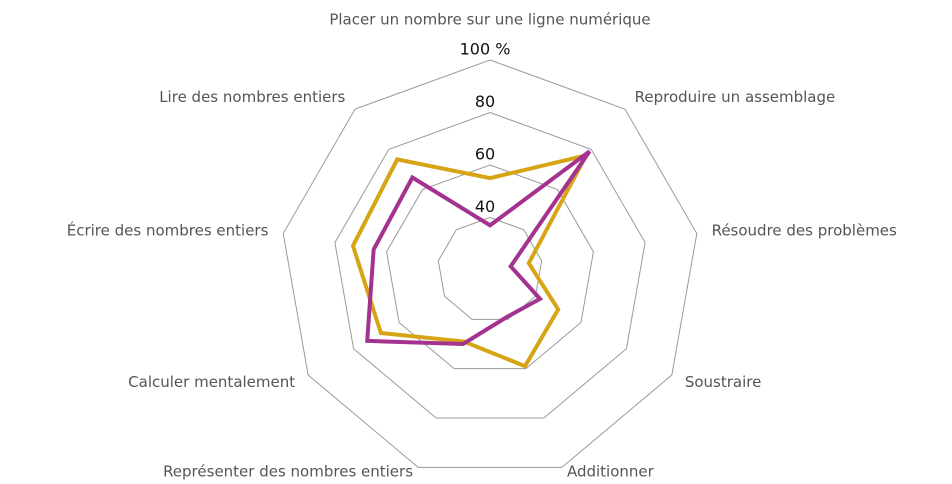 This screenshot has width=952, height=484. What do you see at coordinates (485, 101) in the screenshot?
I see `r-tick-label: 80` at bounding box center [485, 101].